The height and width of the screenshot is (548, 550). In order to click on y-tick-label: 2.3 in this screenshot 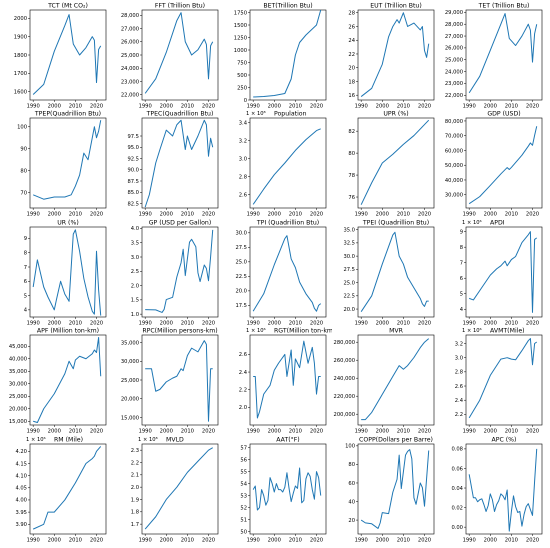, I will do `click(135, 451)`.